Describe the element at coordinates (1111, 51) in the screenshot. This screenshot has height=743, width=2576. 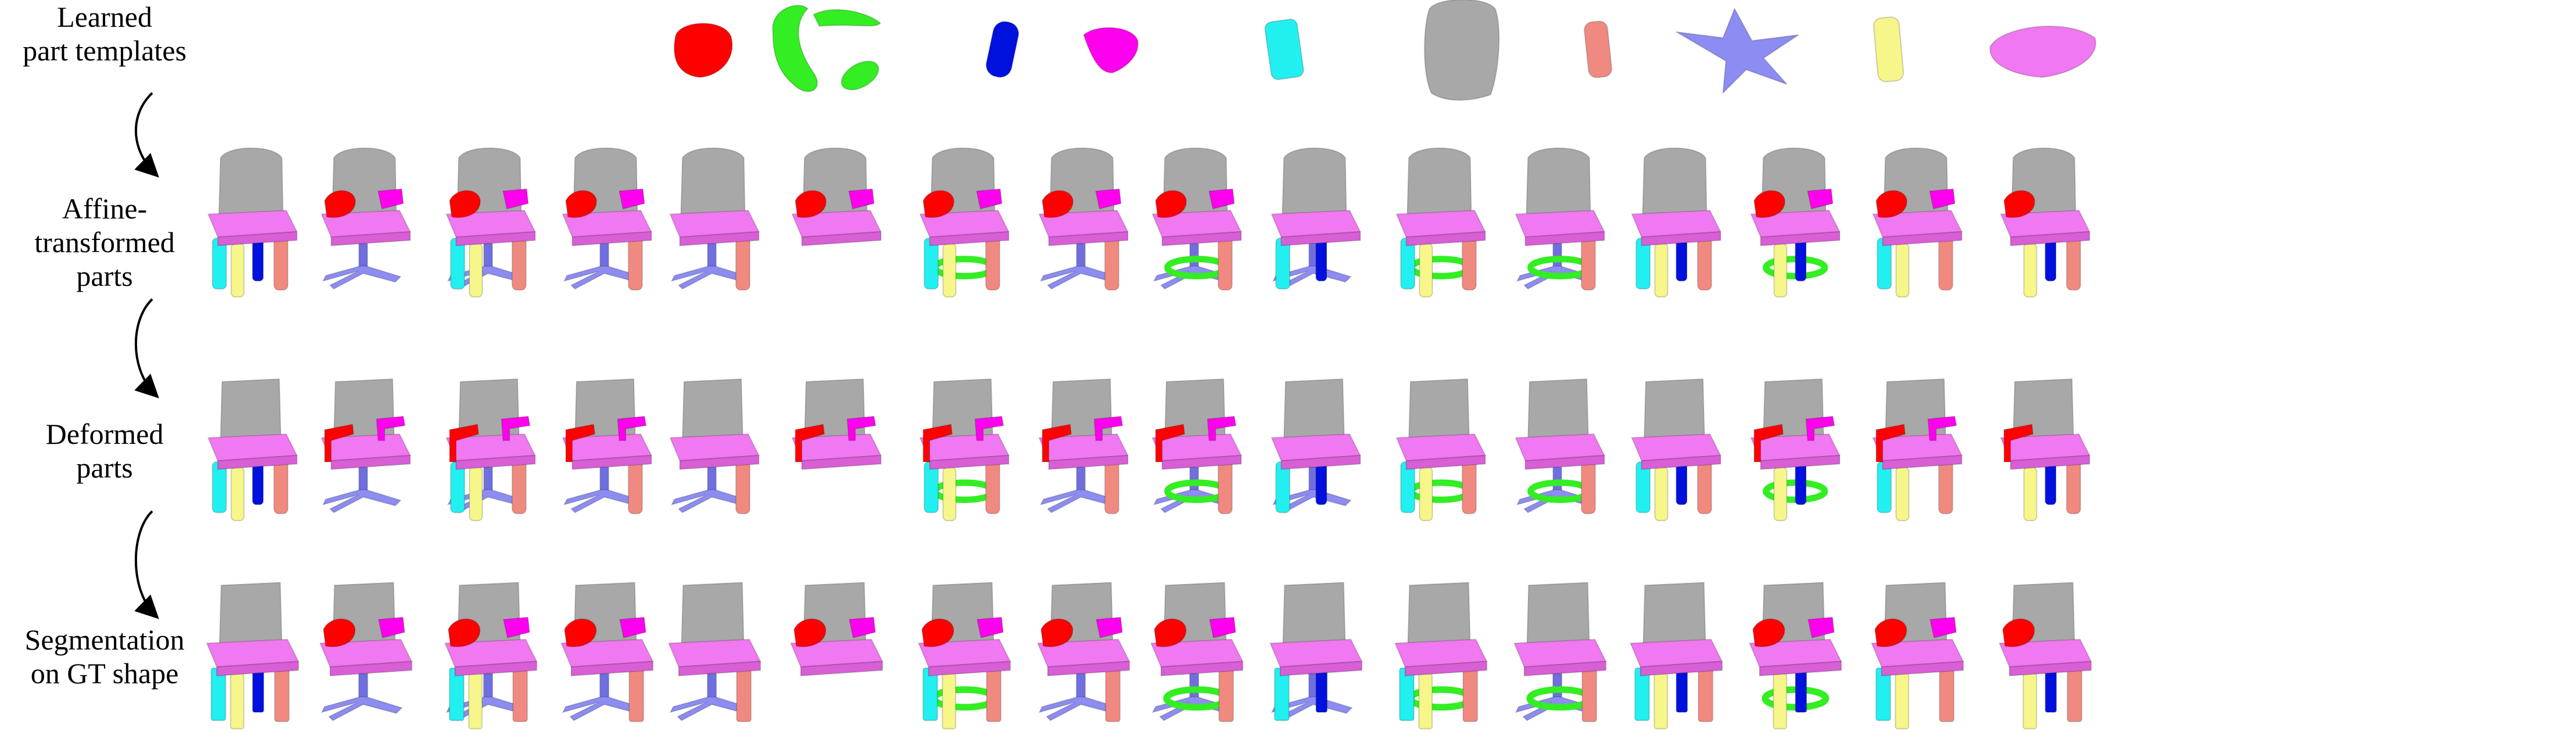
I see `template-part-magenta` at that location.